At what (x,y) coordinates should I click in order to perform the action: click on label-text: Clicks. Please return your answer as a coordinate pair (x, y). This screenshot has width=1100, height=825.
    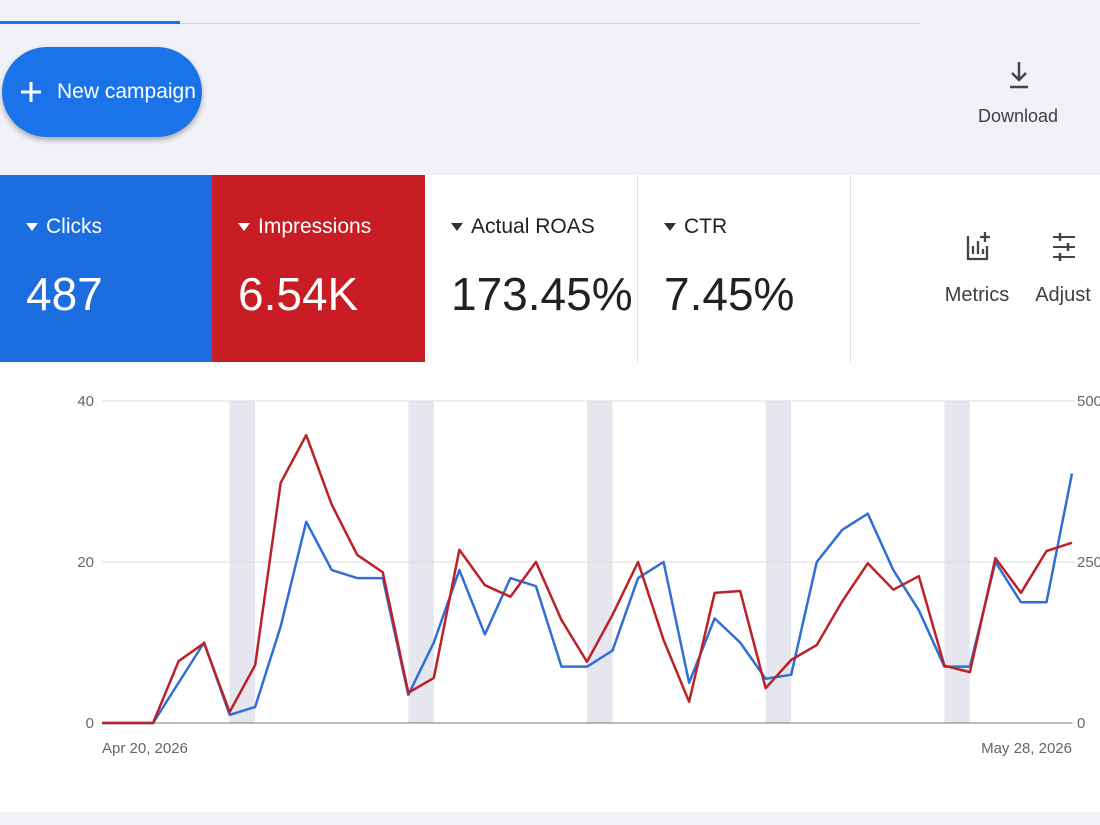
    Looking at the image, I should click on (74, 226).